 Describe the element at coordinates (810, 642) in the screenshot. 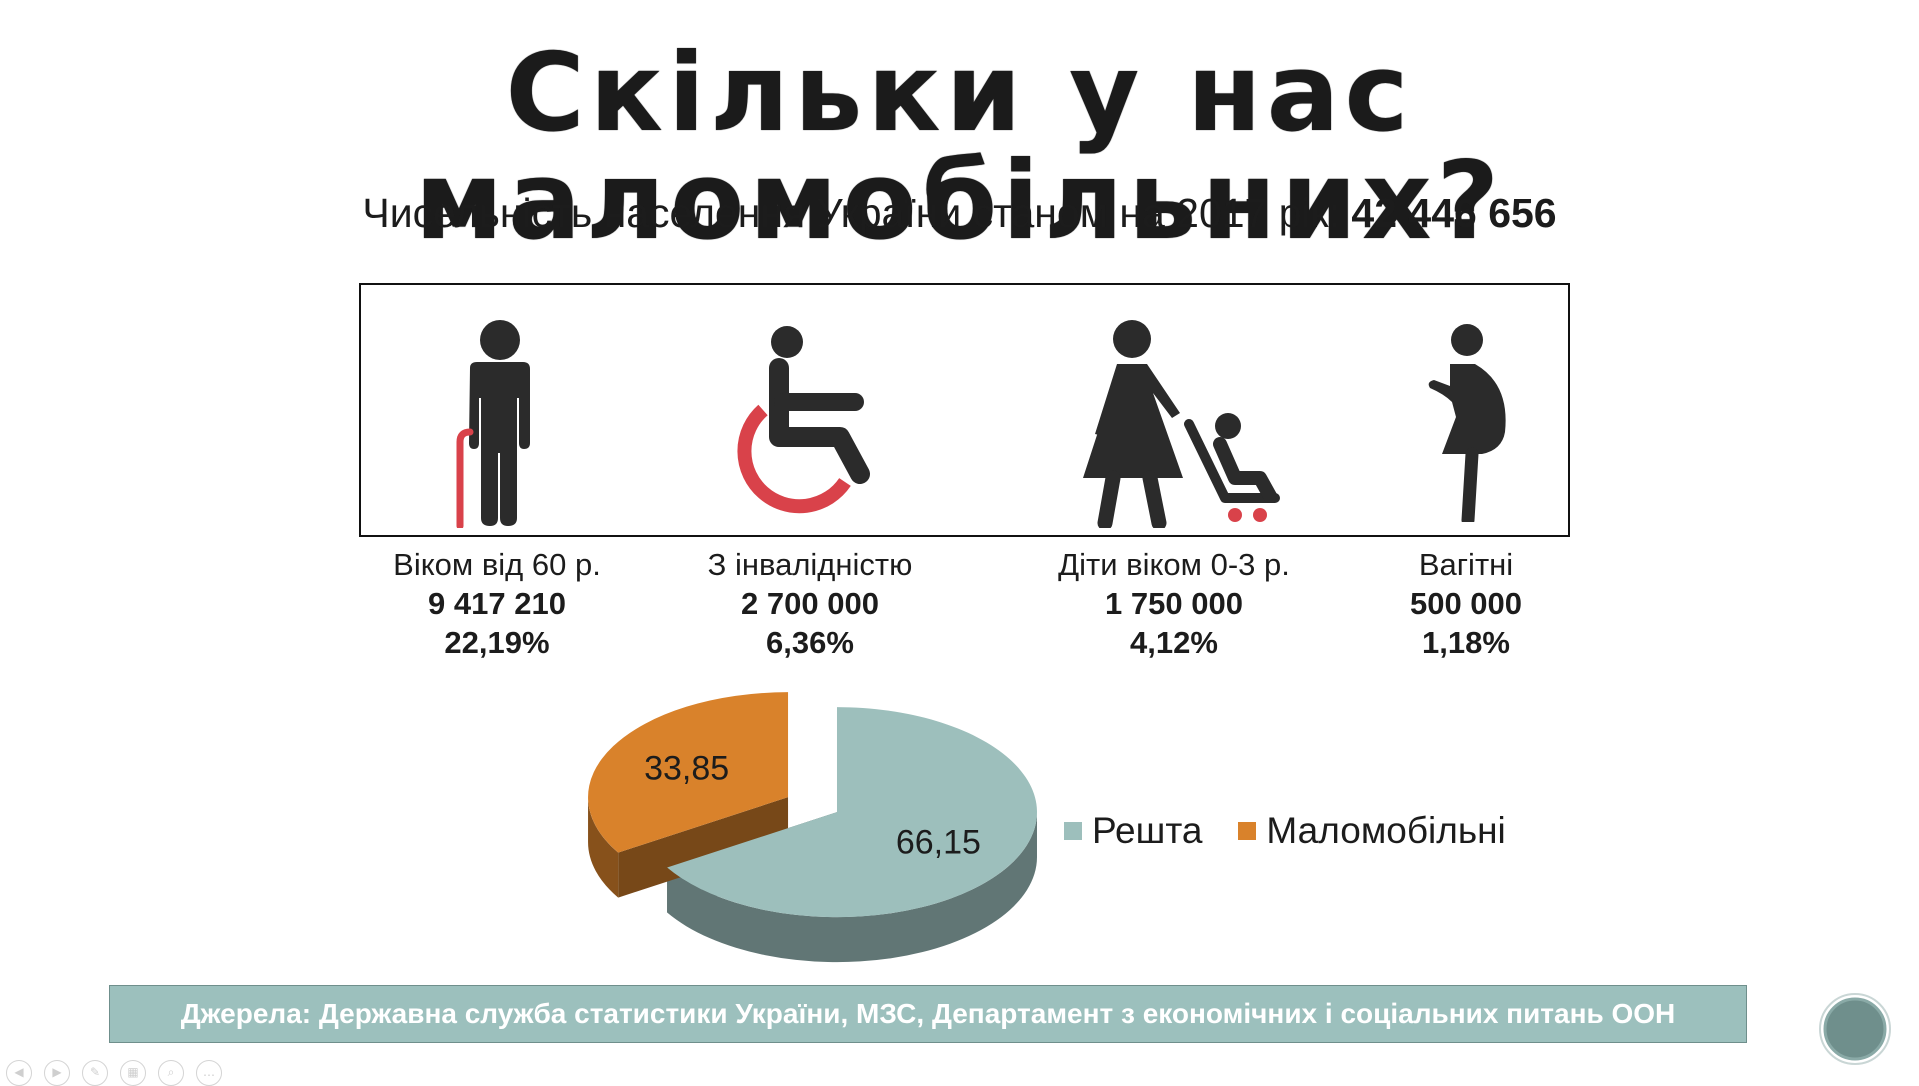

I see `category-percent: 6,36%` at that location.